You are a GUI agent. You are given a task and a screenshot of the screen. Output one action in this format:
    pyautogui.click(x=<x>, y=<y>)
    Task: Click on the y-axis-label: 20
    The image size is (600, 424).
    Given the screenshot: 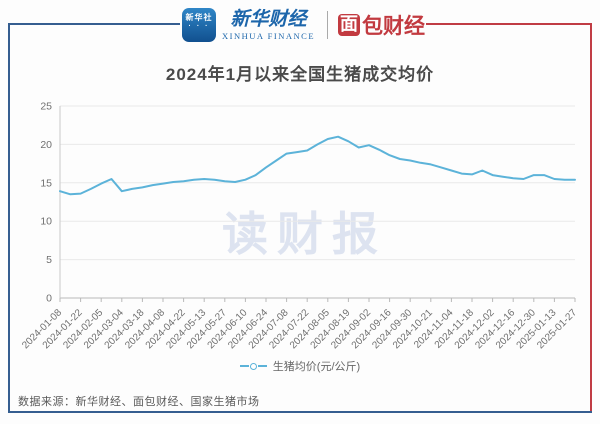 What is the action you would take?
    pyautogui.click(x=46, y=145)
    